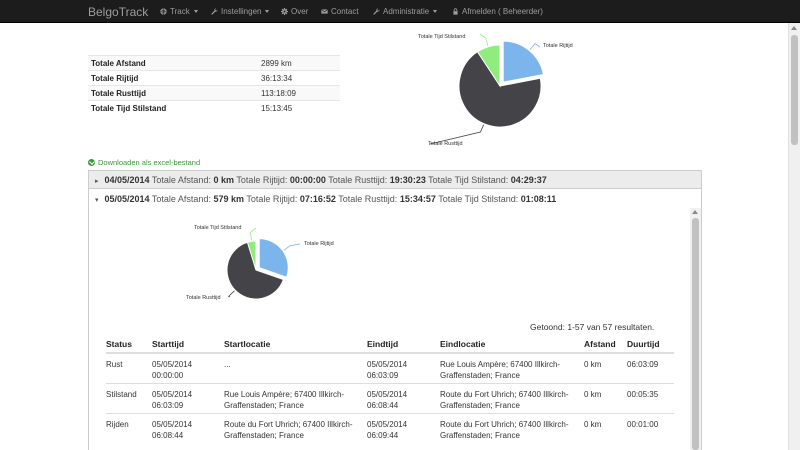  I want to click on column-header: Startlocatie, so click(295, 344).